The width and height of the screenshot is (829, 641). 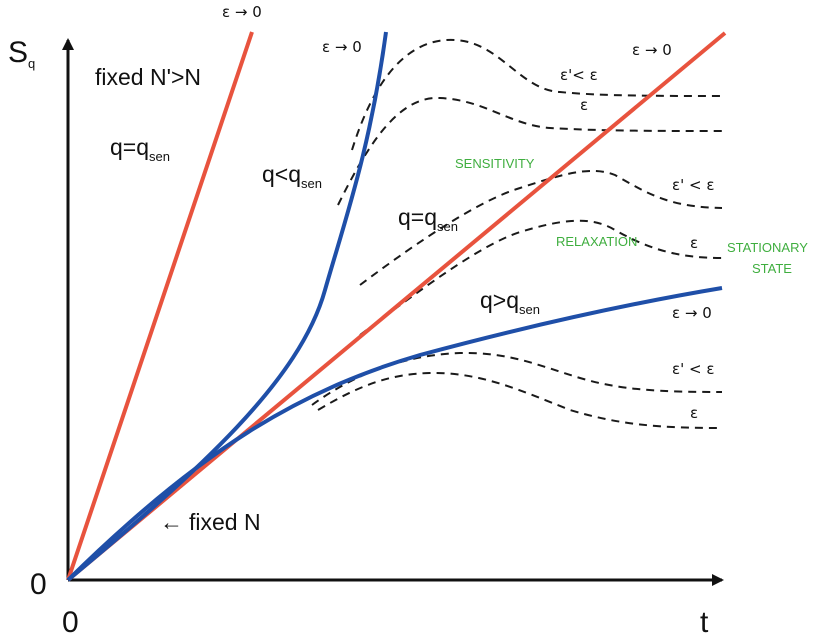 What do you see at coordinates (537, 94) in the screenshot?
I see `dashed-upper-eps-prime` at bounding box center [537, 94].